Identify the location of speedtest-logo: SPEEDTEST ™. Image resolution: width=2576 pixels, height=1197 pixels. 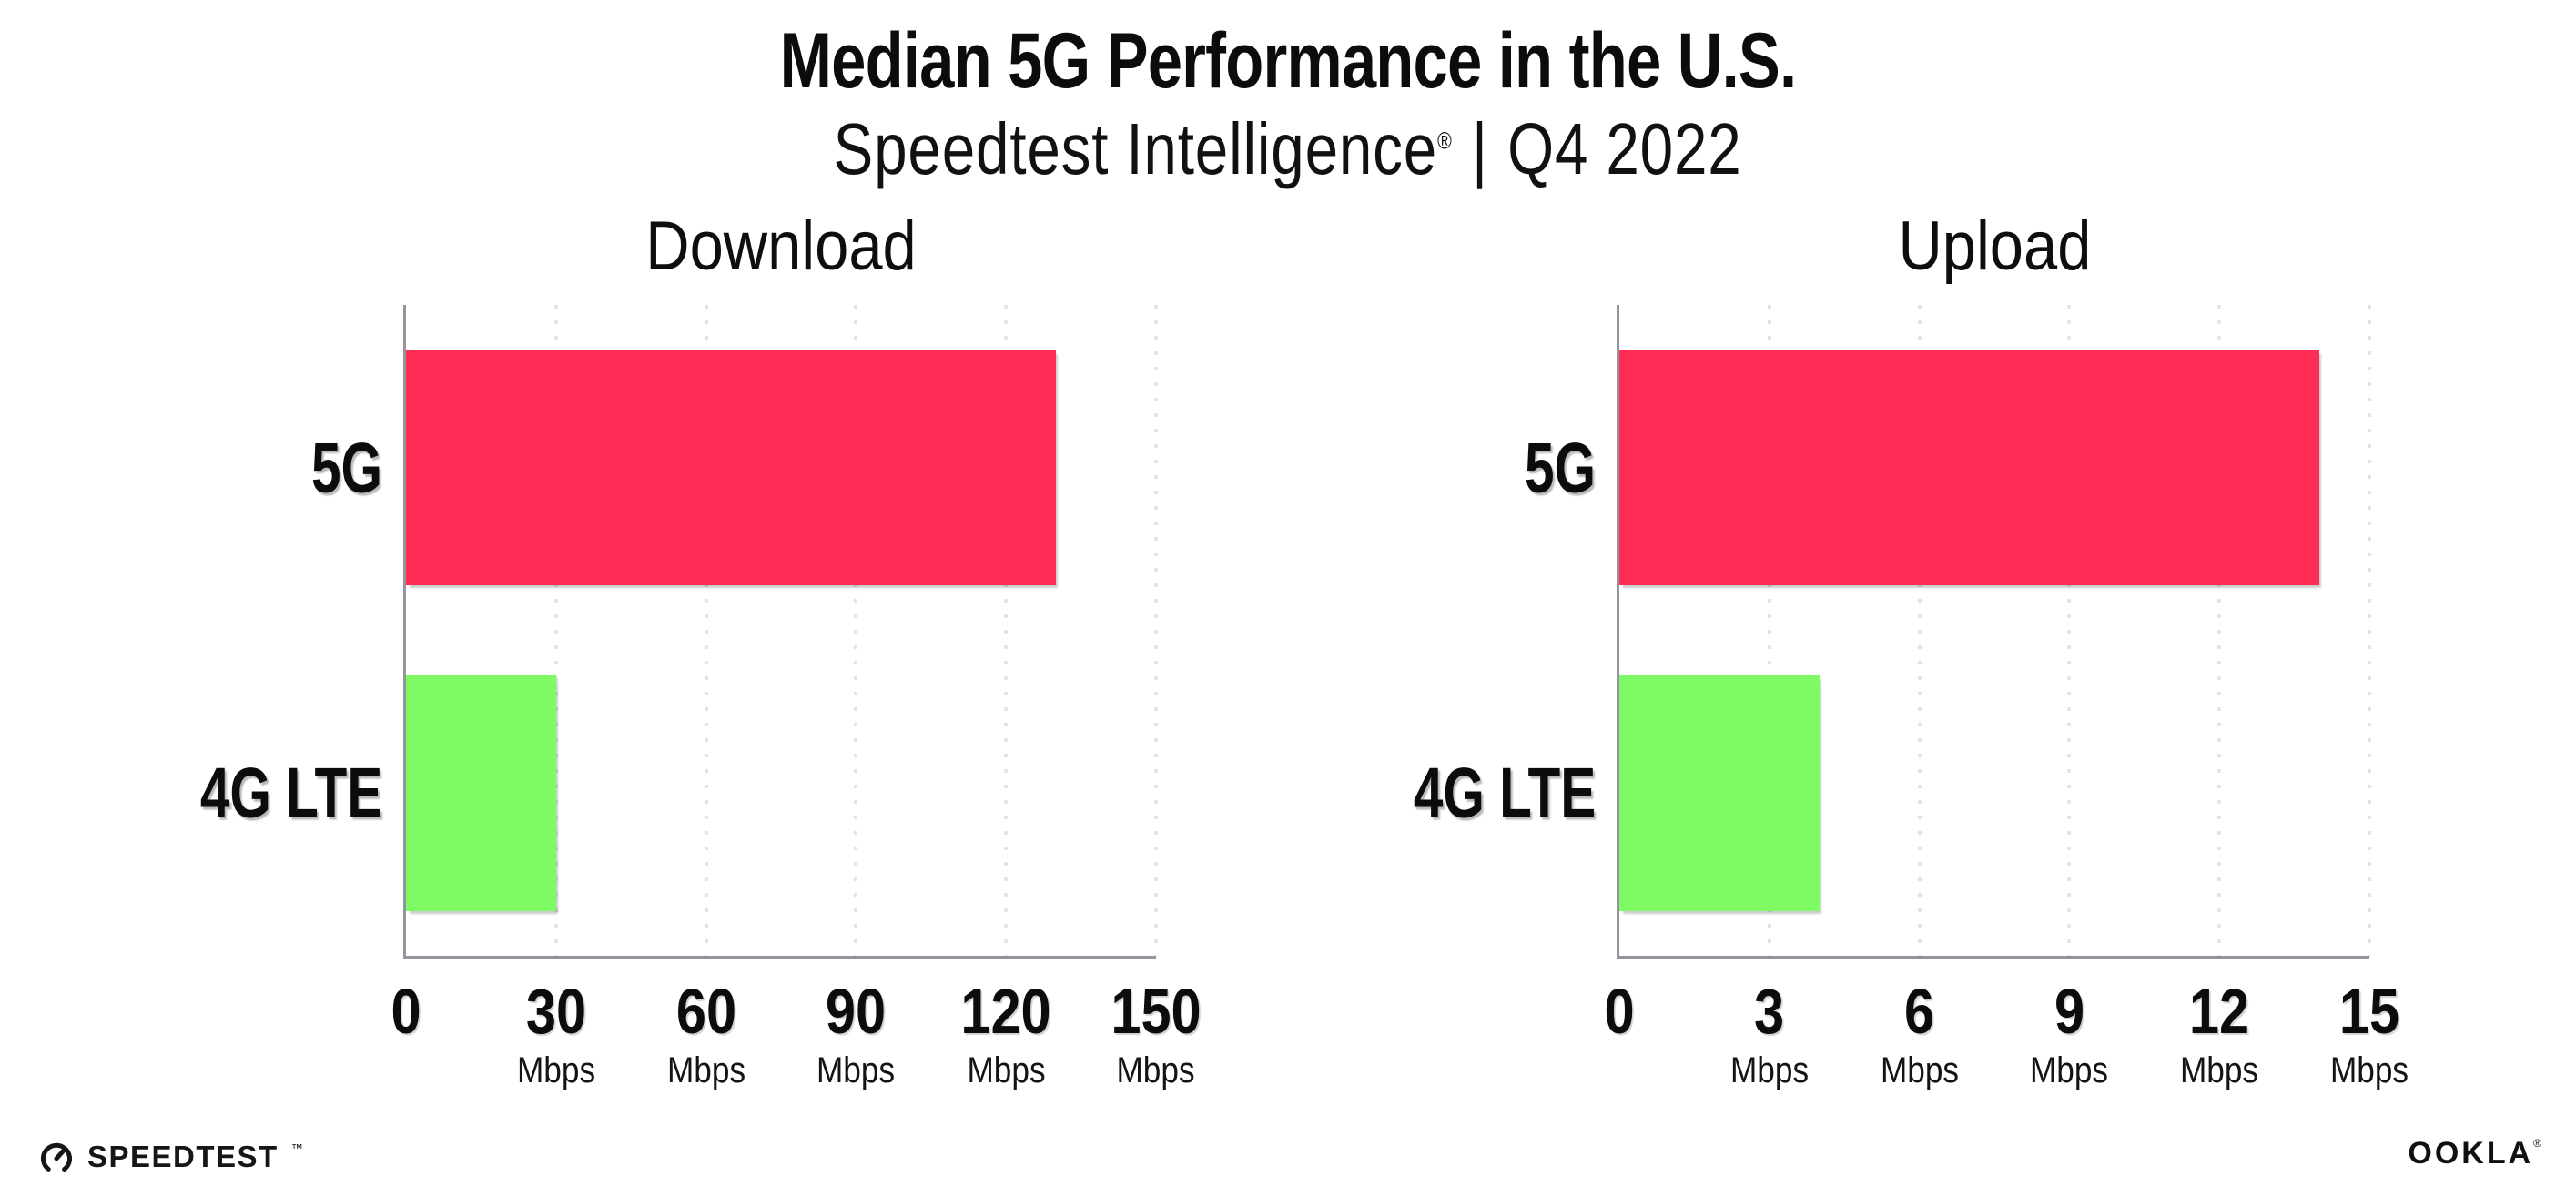
(170, 1157).